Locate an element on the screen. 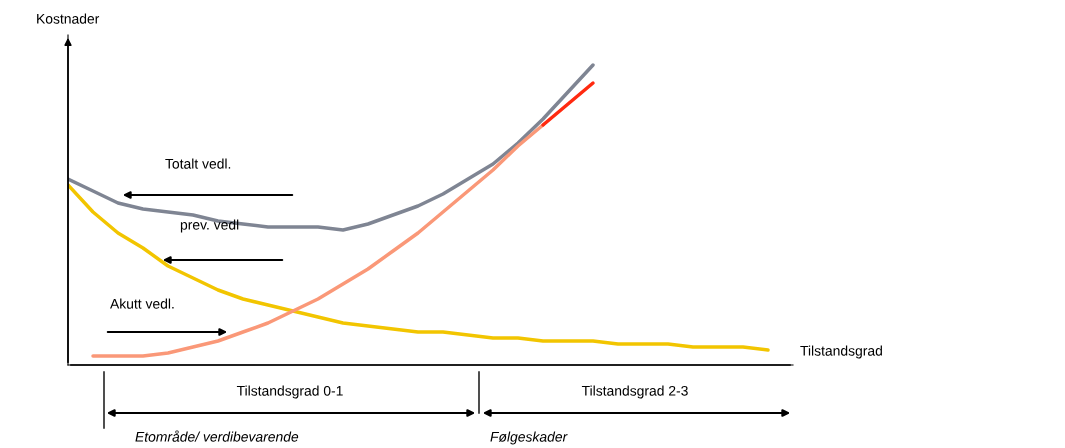 The image size is (1065, 448). text: Følgeskader is located at coordinates (529, 438).